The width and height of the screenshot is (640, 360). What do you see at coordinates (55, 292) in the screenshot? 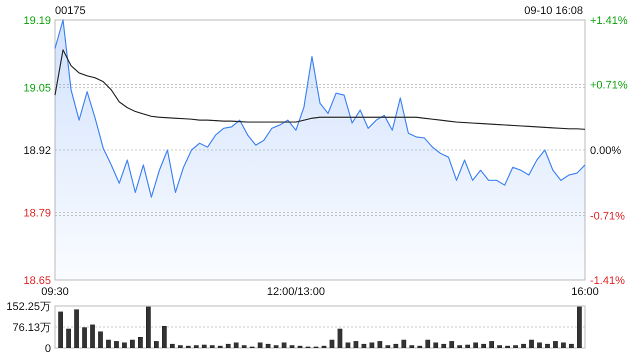
I see `x-tick-label: 09:30` at bounding box center [55, 292].